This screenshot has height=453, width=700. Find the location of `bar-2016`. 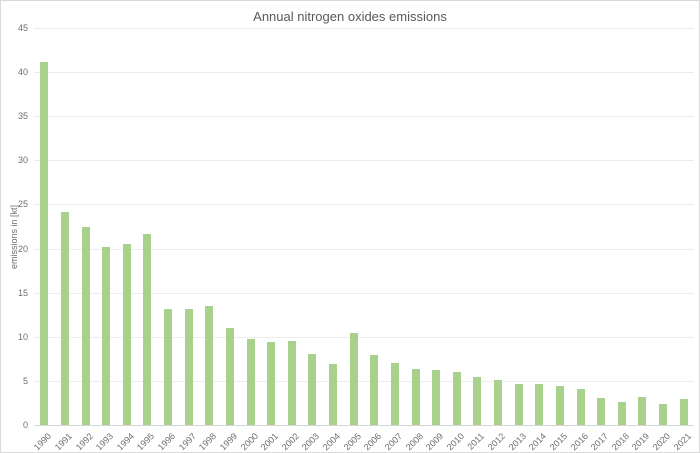

bar-2016 is located at coordinates (580, 406).